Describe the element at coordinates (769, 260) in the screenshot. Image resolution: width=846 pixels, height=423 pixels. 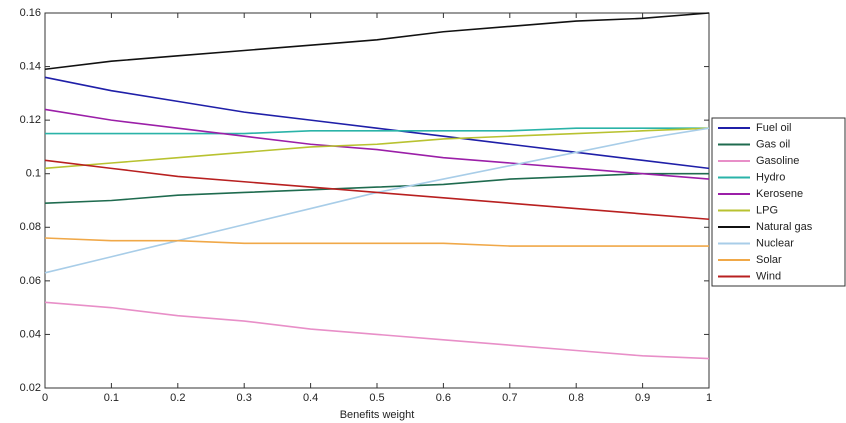
I see `legend-label: Solar` at that location.